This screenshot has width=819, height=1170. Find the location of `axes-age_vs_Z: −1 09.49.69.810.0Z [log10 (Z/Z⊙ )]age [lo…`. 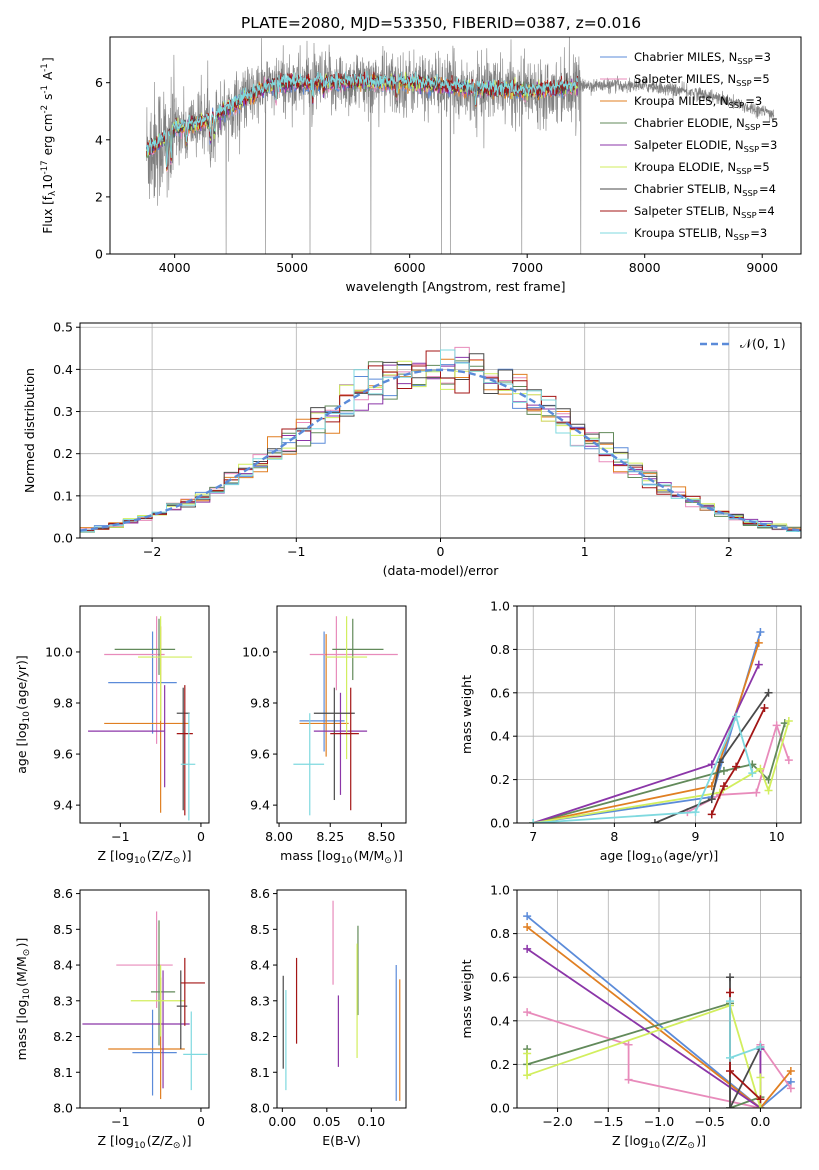

axes-age_vs_Z: −1 09.49.69.810.0Z [log10 (Z/Z⊙ )]age [lo… is located at coordinates (112, 735).